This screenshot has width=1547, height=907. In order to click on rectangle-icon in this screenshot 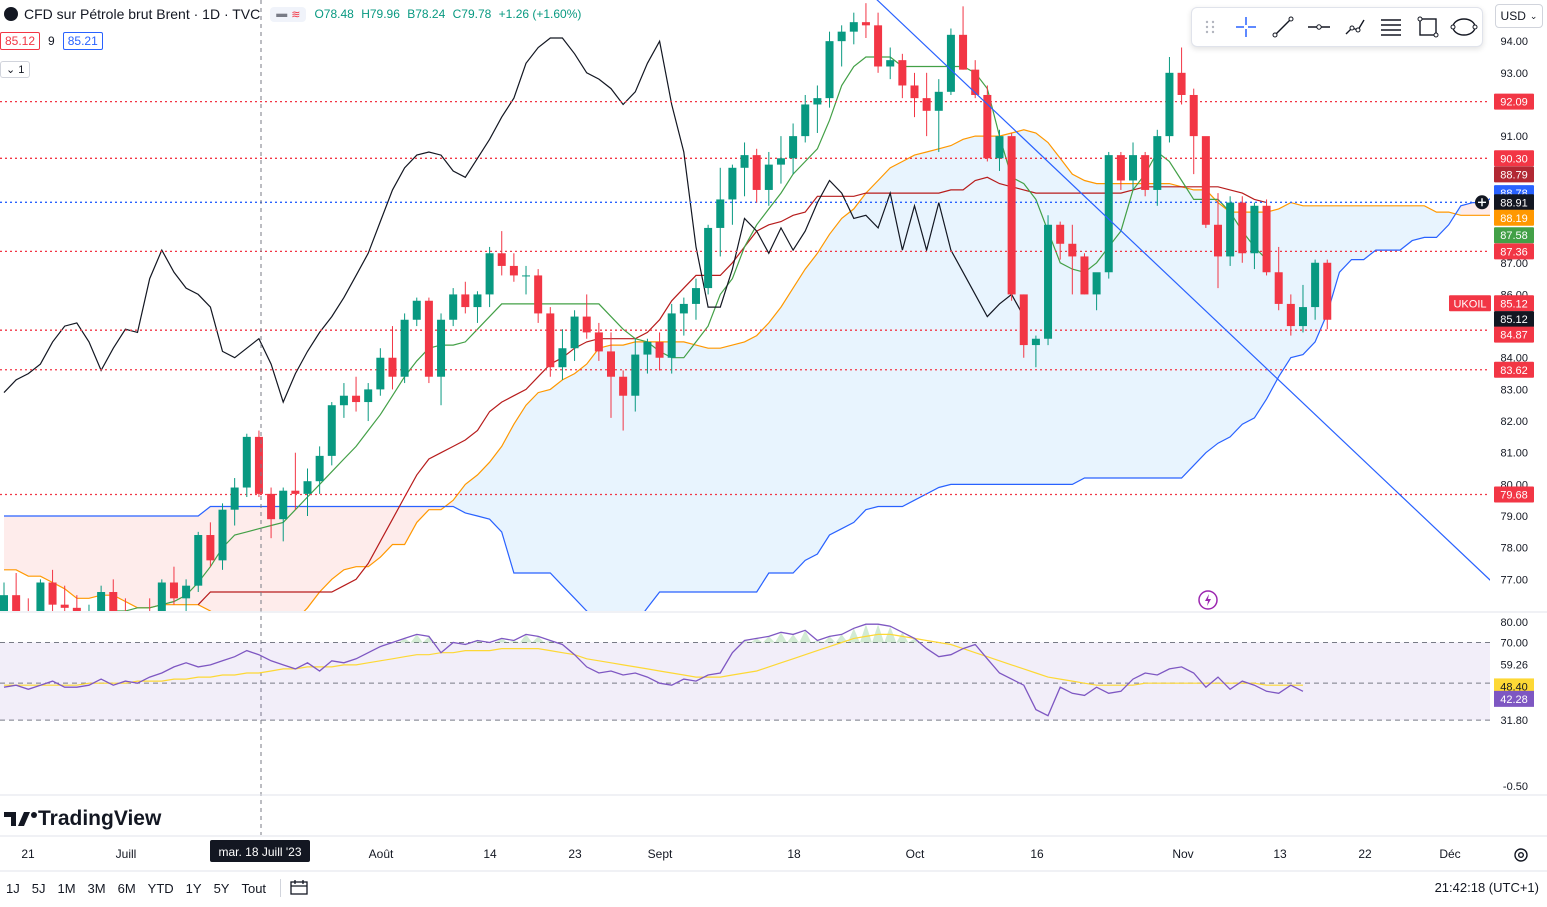, I will do `click(1428, 27)`.